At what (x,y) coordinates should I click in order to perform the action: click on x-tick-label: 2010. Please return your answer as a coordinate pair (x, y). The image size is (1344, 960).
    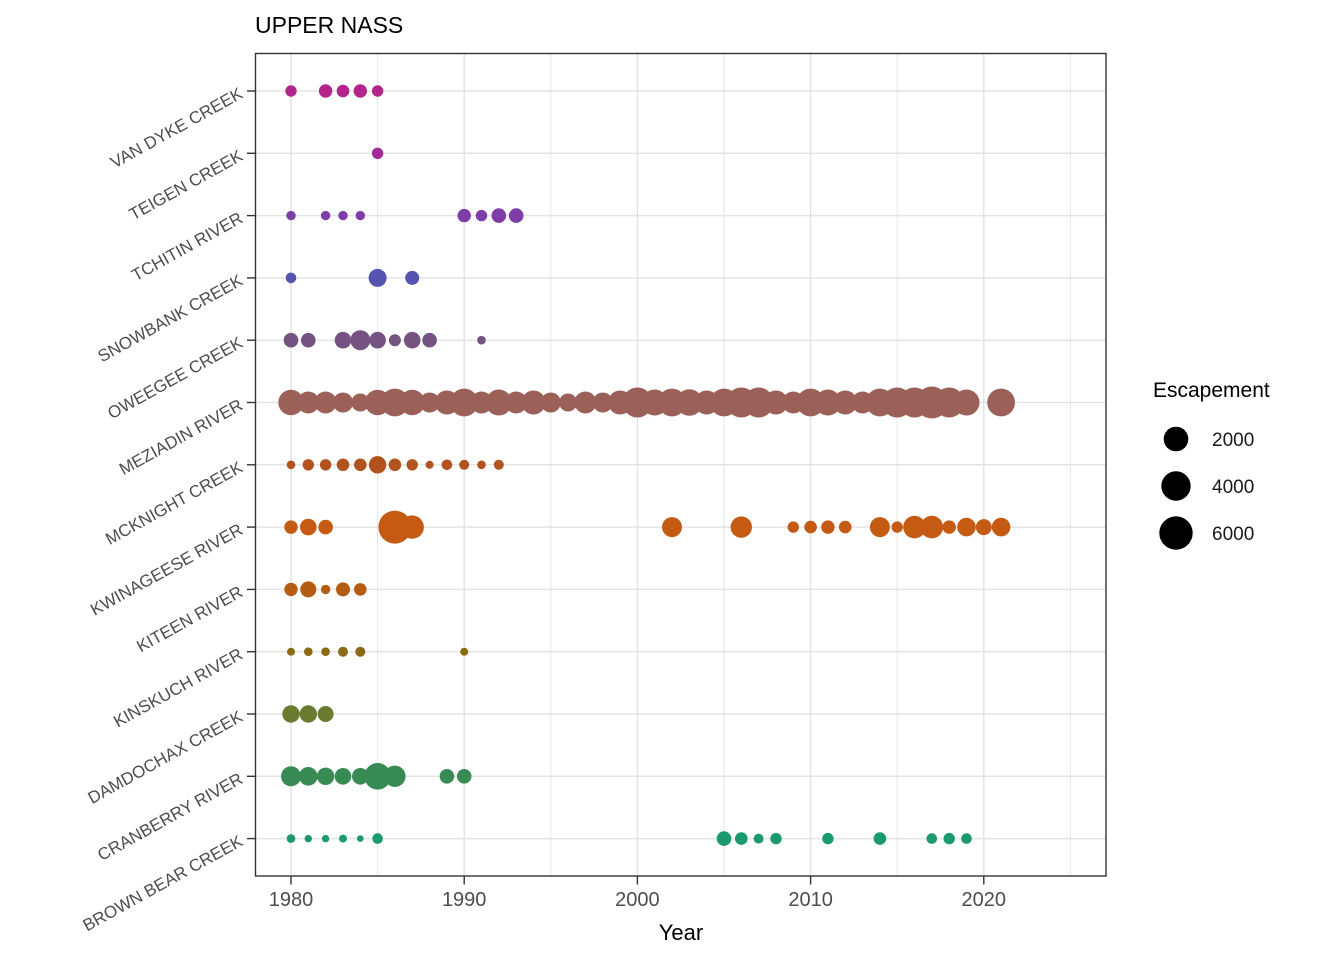
    Looking at the image, I should click on (810, 900).